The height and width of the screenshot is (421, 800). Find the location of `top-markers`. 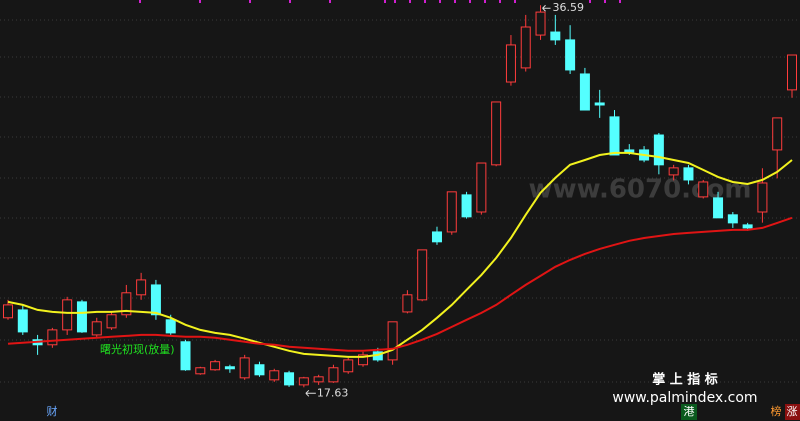

top-markers is located at coordinates (380, 1).